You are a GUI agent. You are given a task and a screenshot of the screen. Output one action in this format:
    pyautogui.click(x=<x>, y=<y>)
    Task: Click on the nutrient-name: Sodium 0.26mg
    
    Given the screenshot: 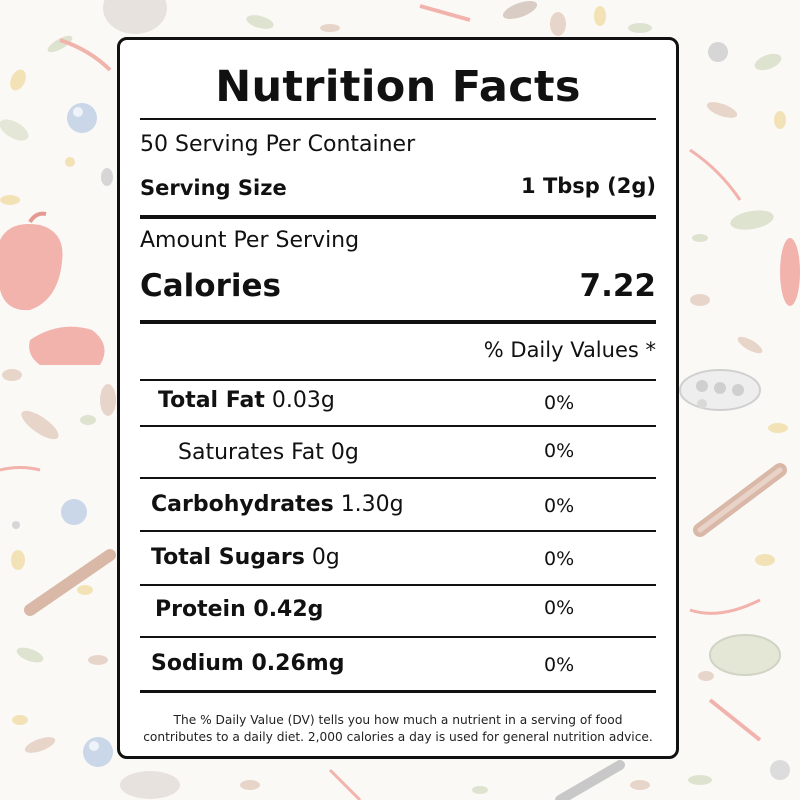 What is the action you would take?
    pyautogui.click(x=248, y=663)
    